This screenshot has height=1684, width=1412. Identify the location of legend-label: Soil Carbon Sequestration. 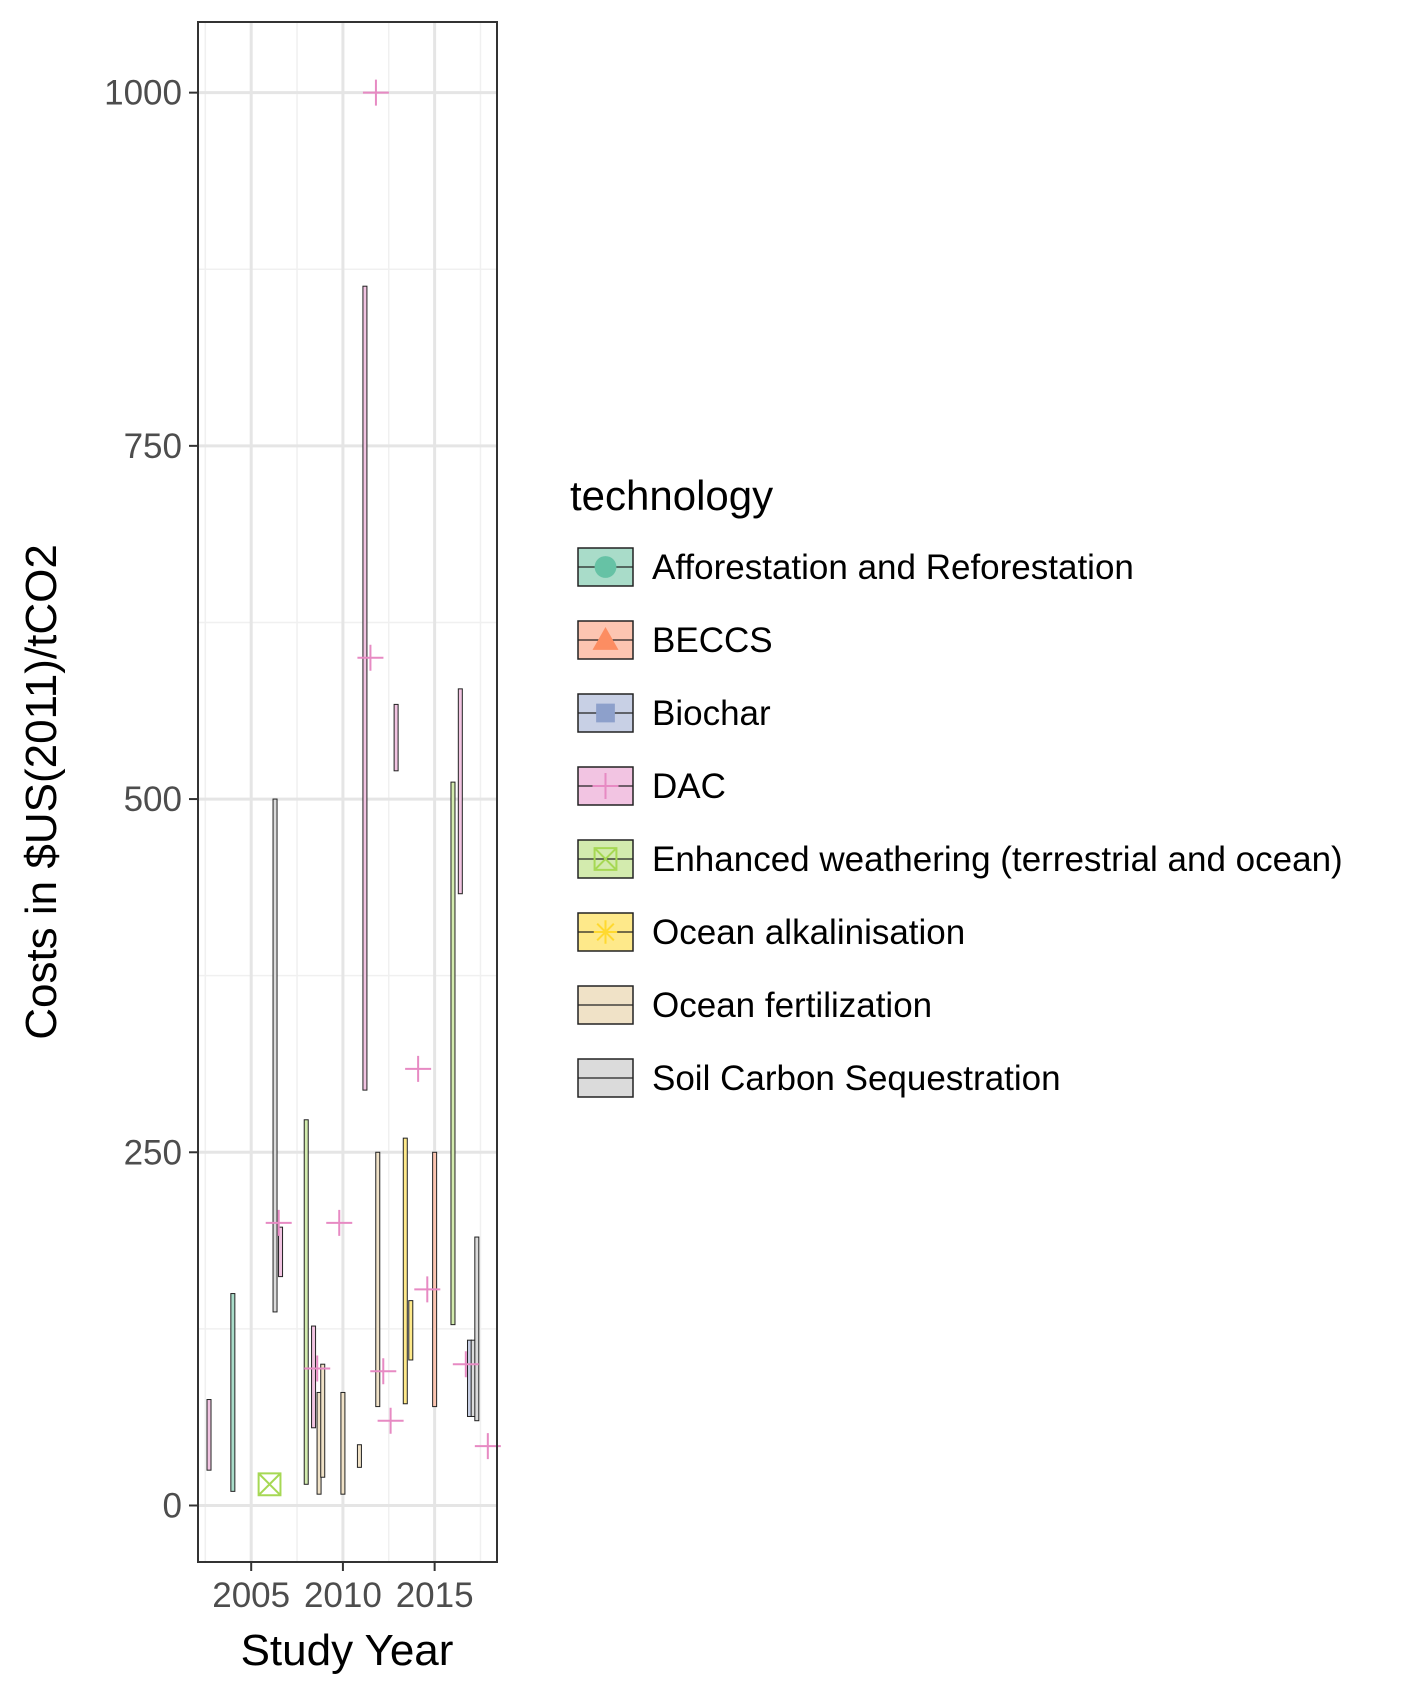
(856, 1078).